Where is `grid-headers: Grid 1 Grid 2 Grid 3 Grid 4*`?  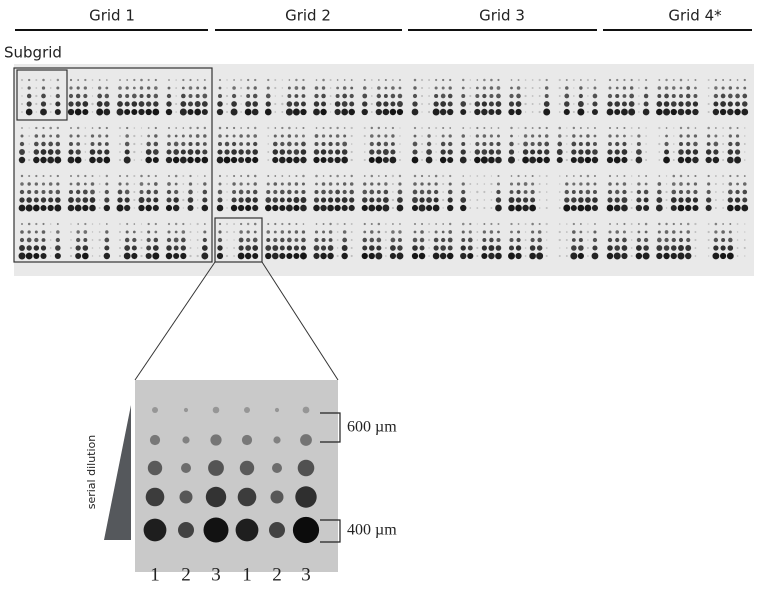
grid-headers: Grid 1 Grid 2 Grid 3 Grid 4* is located at coordinates (383, 19).